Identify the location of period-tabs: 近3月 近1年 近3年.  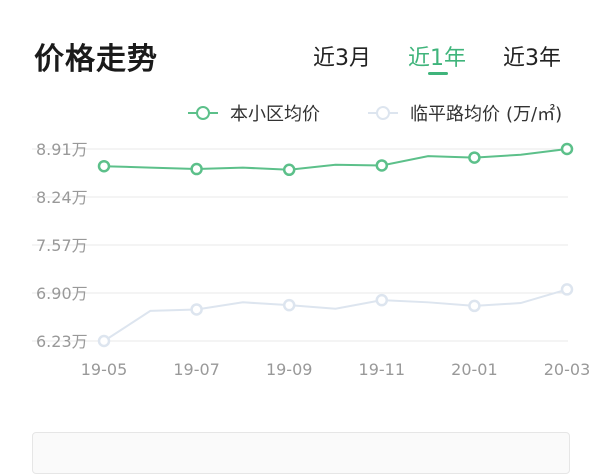
(300, 60).